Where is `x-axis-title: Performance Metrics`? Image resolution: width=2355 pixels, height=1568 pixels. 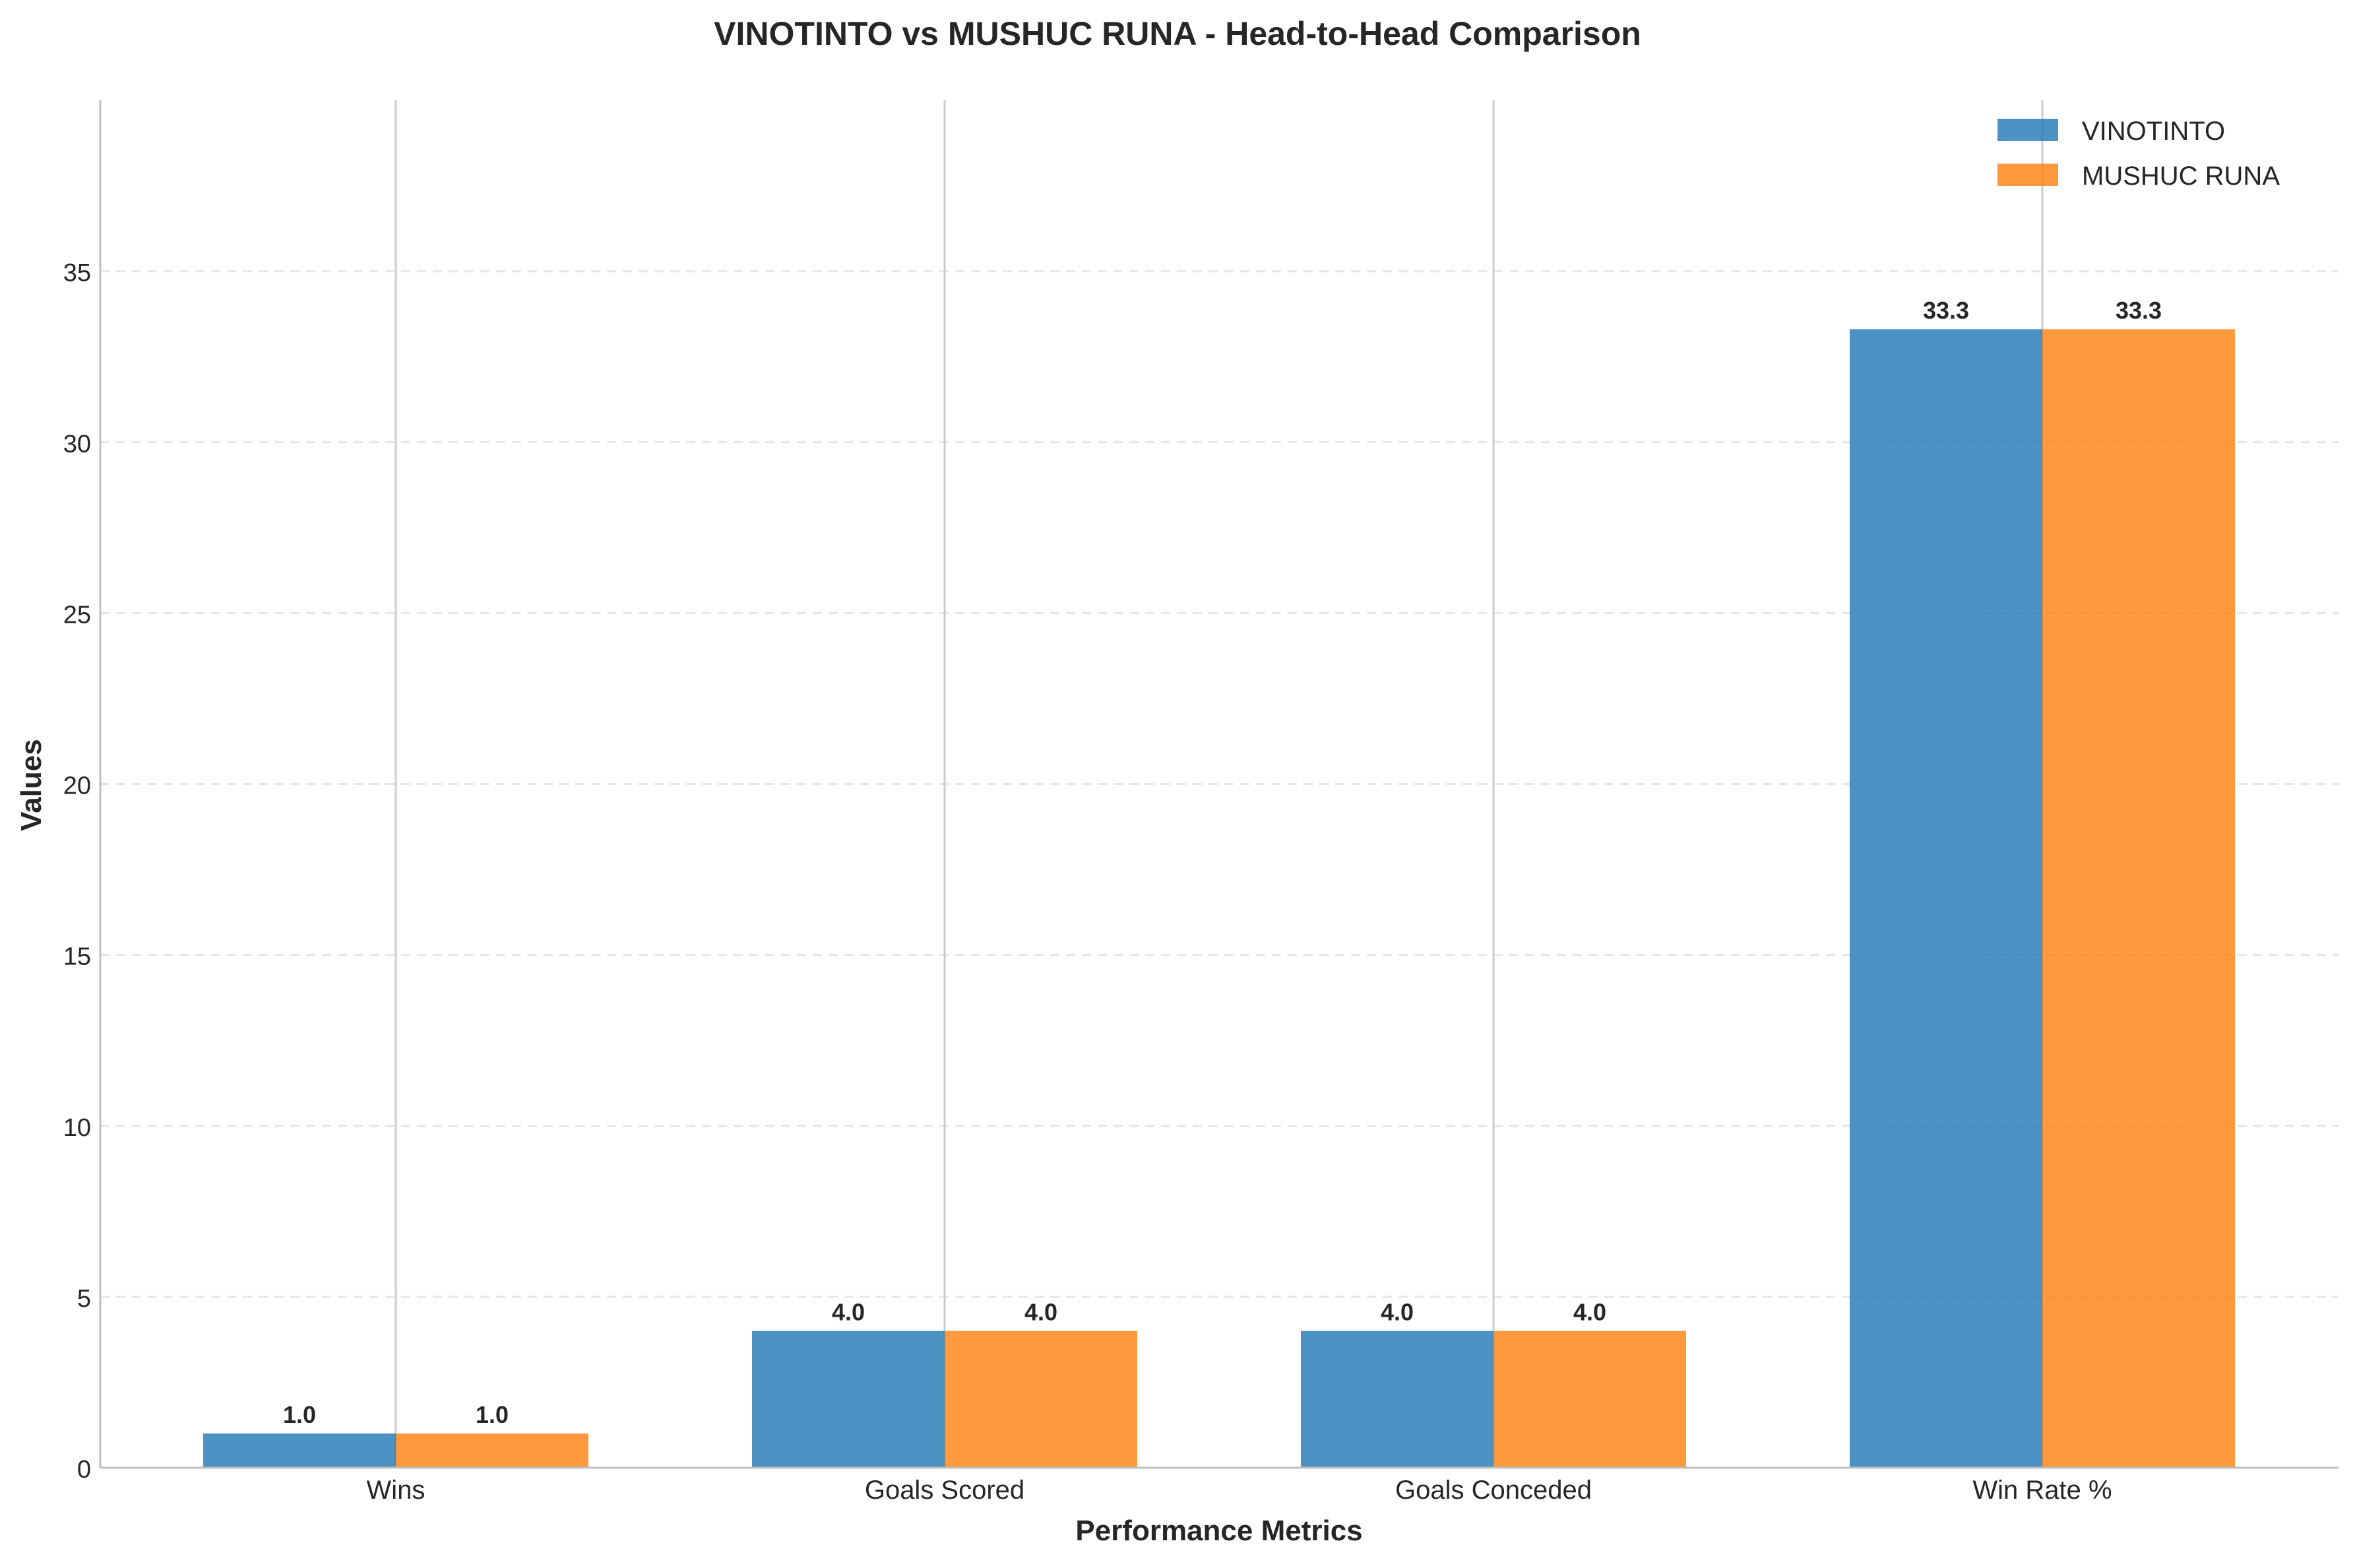 x-axis-title: Performance Metrics is located at coordinates (1218, 1531).